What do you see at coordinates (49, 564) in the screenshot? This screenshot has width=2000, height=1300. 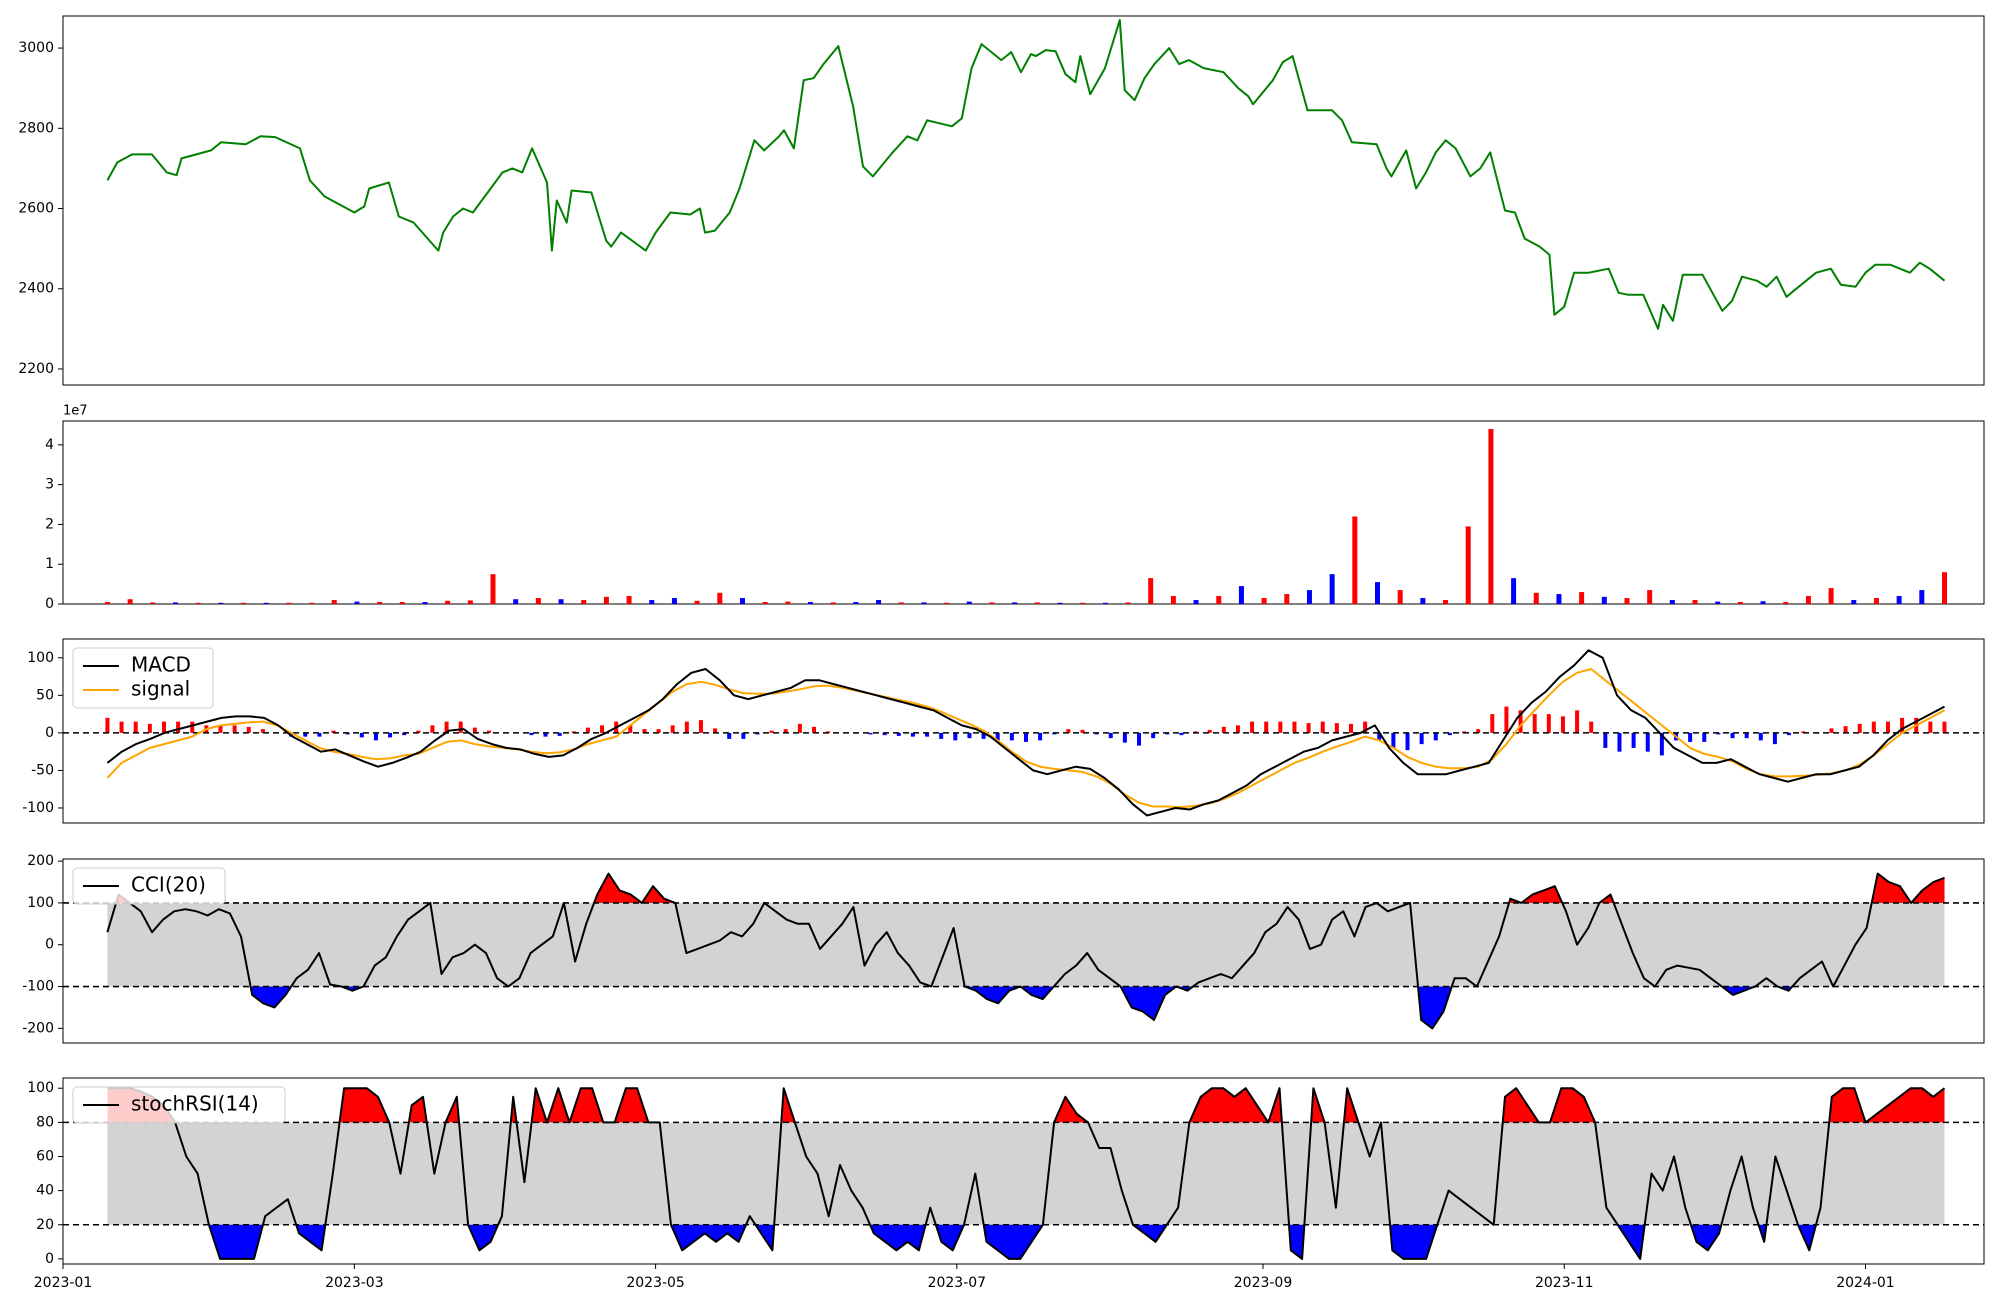 I see `y-tick-label: 1` at bounding box center [49, 564].